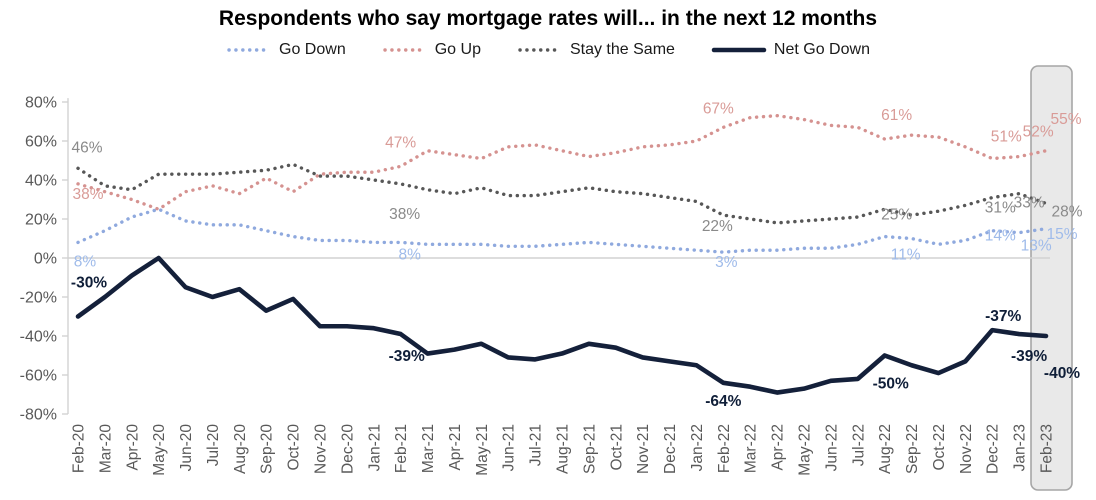 Image resolution: width=1096 pixels, height=500 pixels. Describe the element at coordinates (407, 356) in the screenshot. I see `data-label-net-go-down-feb-21: -39%` at that location.